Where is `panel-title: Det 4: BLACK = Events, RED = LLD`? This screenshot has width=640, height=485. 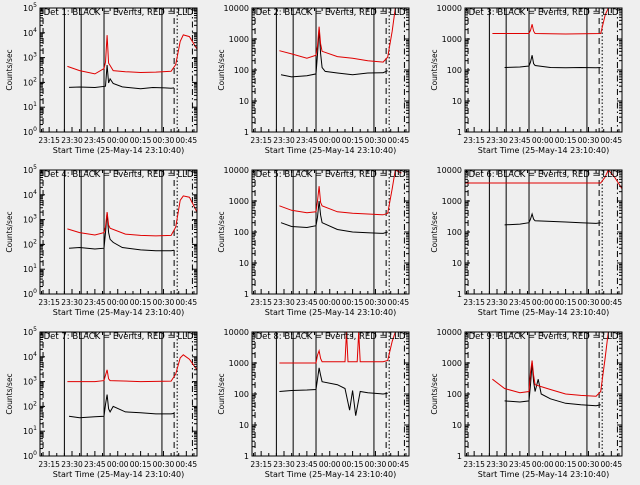 panel-title: Det 4: BLACK = Events, RED = LLD is located at coordinates (119, 175).